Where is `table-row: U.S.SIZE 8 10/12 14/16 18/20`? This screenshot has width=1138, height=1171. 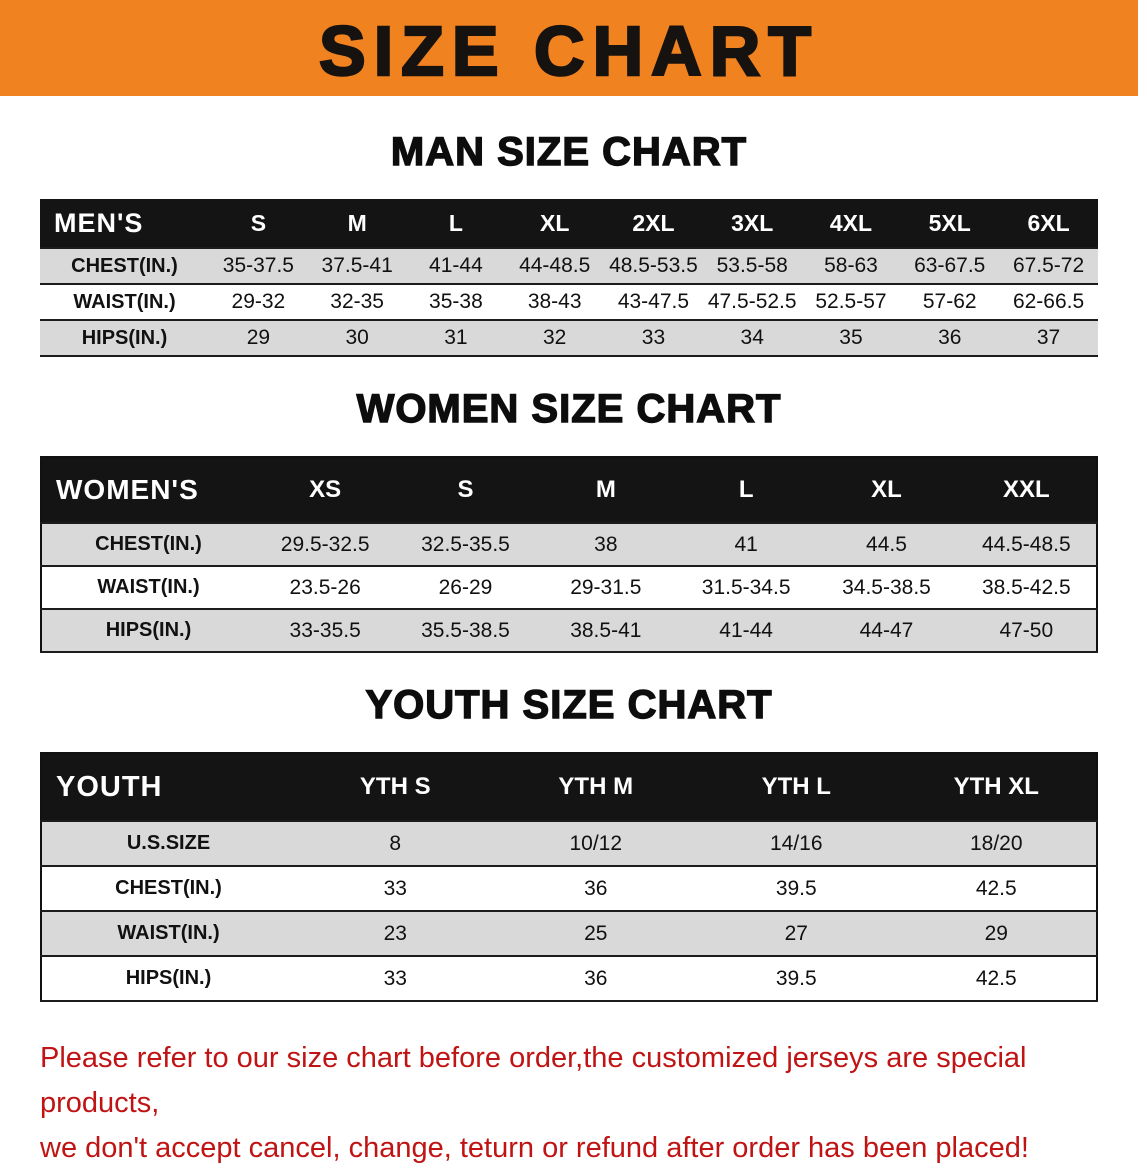
table-row: U.S.SIZE 8 10/12 14/16 18/20 is located at coordinates (569, 843).